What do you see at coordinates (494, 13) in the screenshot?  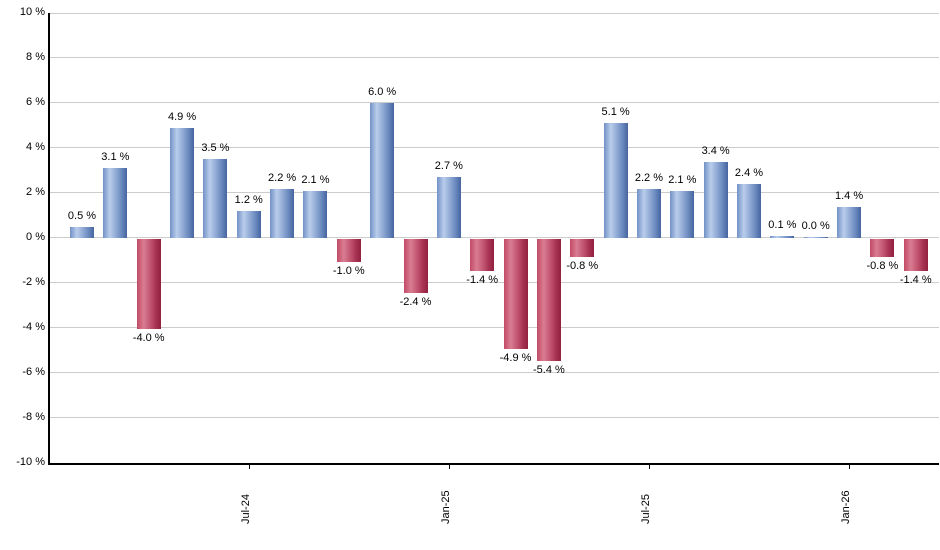 I see `gridline-10pct` at bounding box center [494, 13].